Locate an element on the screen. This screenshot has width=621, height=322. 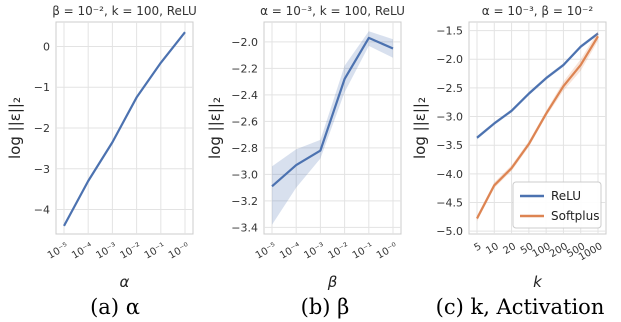
panel-caption: (b) β is located at coordinates (325, 307).